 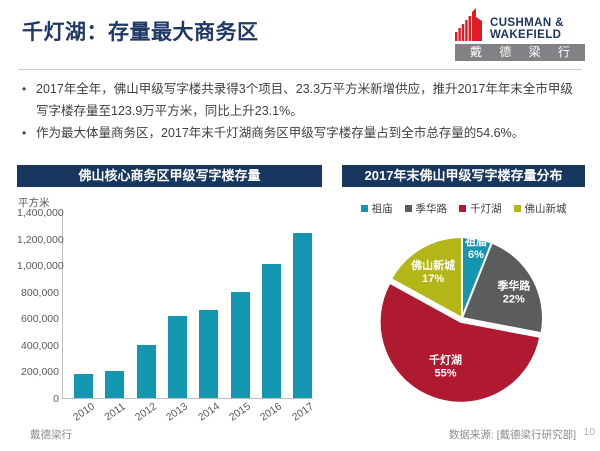 What do you see at coordinates (240, 344) in the screenshot?
I see `bar-2015` at bounding box center [240, 344].